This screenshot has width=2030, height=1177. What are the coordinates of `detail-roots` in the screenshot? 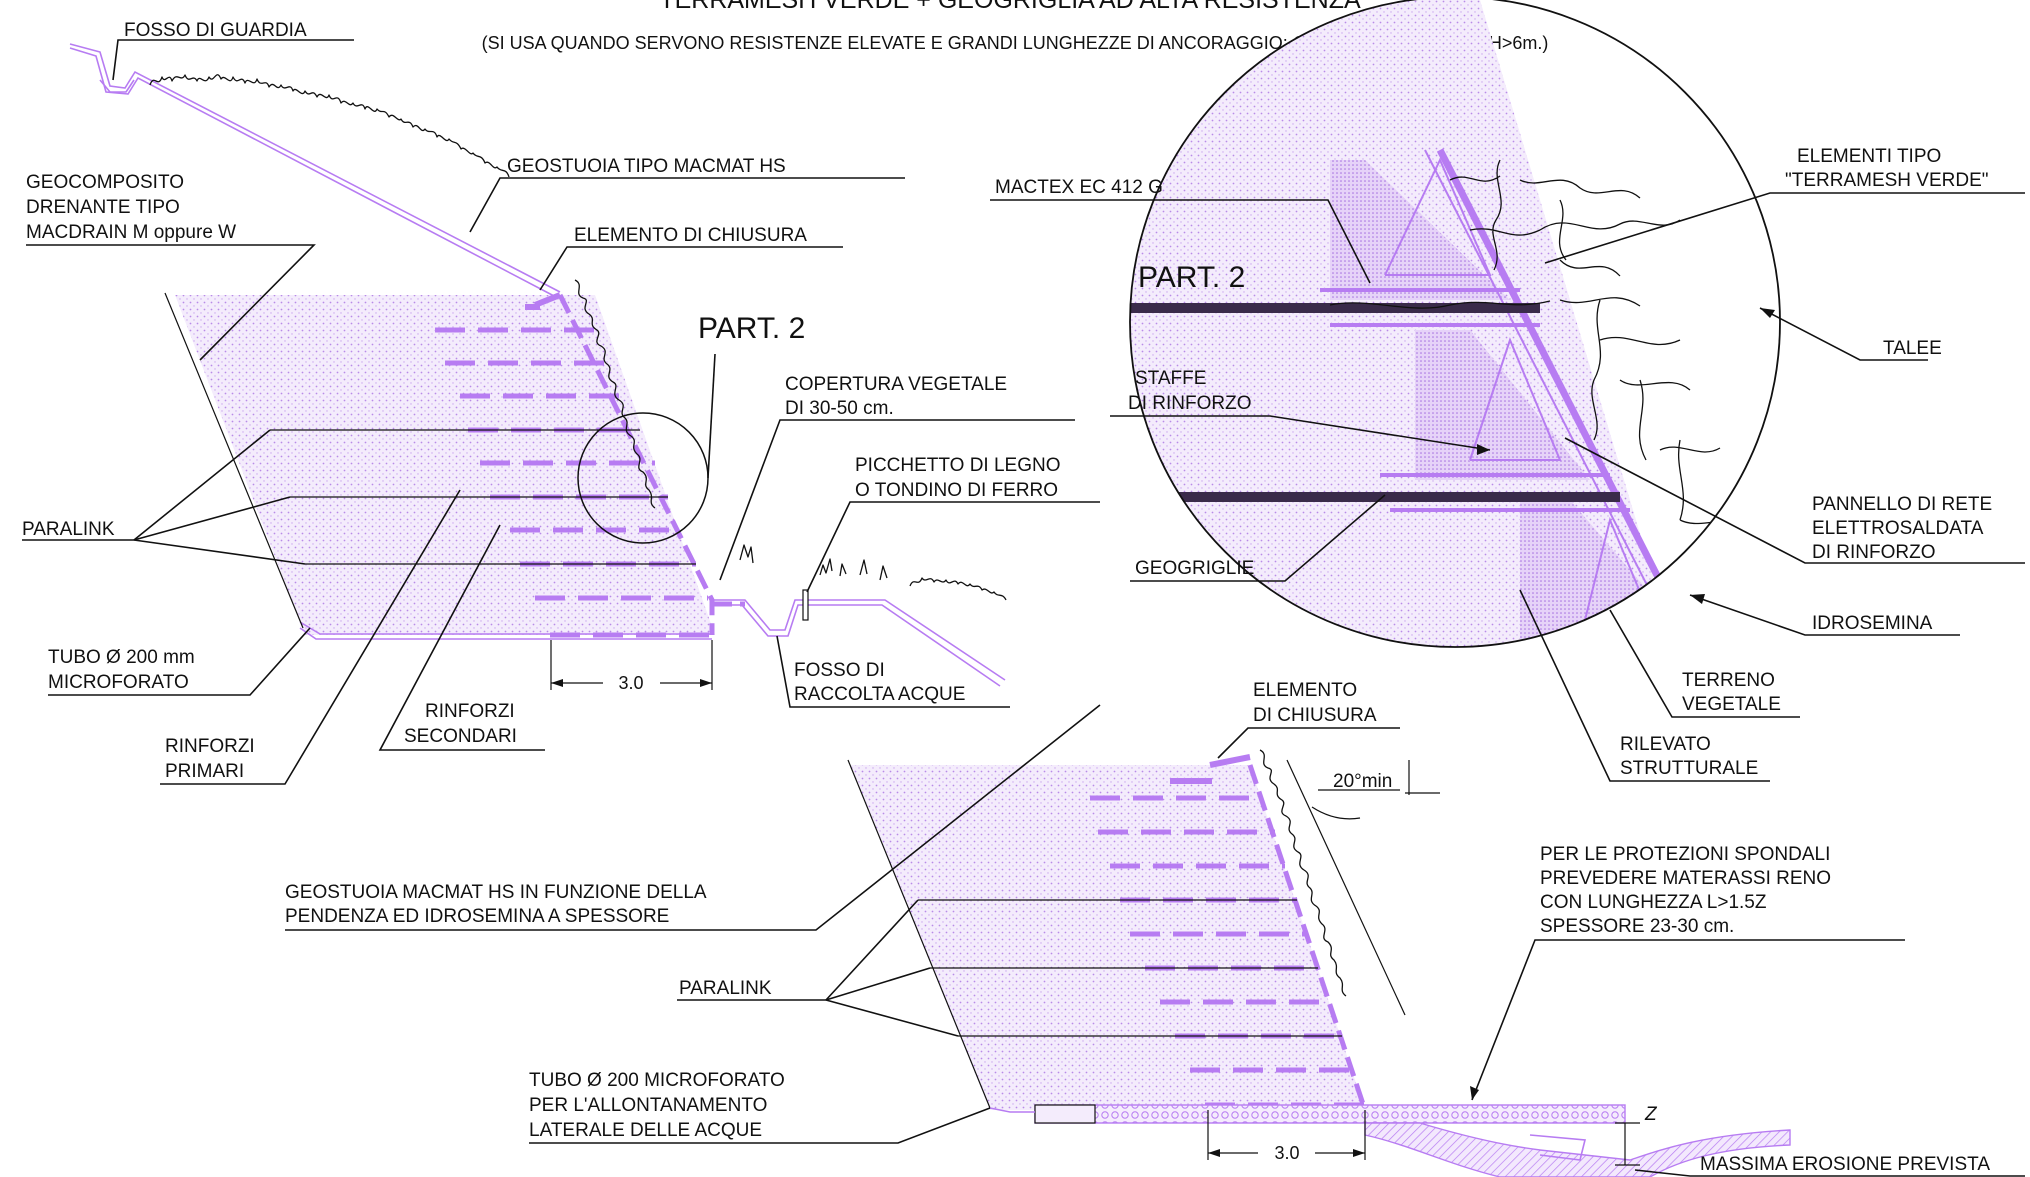 It's located at (1540, 380).